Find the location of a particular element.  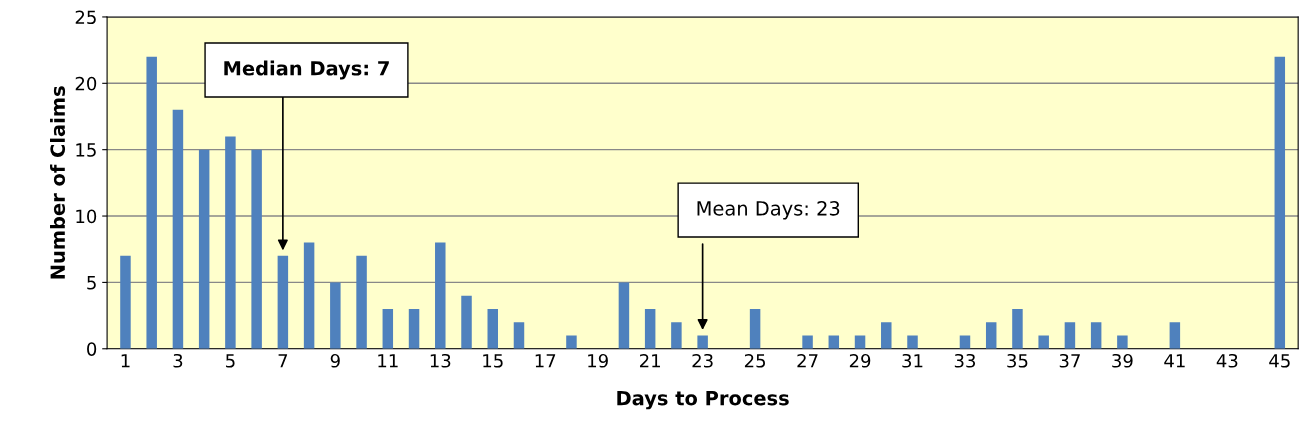

x-tick-label: 41 is located at coordinates (1174, 361).